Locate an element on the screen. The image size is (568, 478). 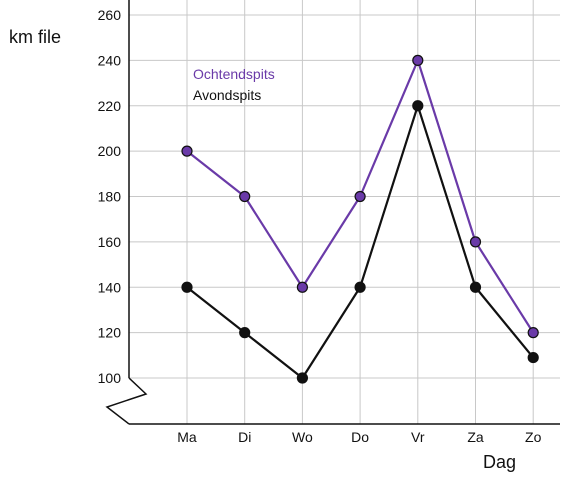
y-axis-break-icon is located at coordinates (126, 401).